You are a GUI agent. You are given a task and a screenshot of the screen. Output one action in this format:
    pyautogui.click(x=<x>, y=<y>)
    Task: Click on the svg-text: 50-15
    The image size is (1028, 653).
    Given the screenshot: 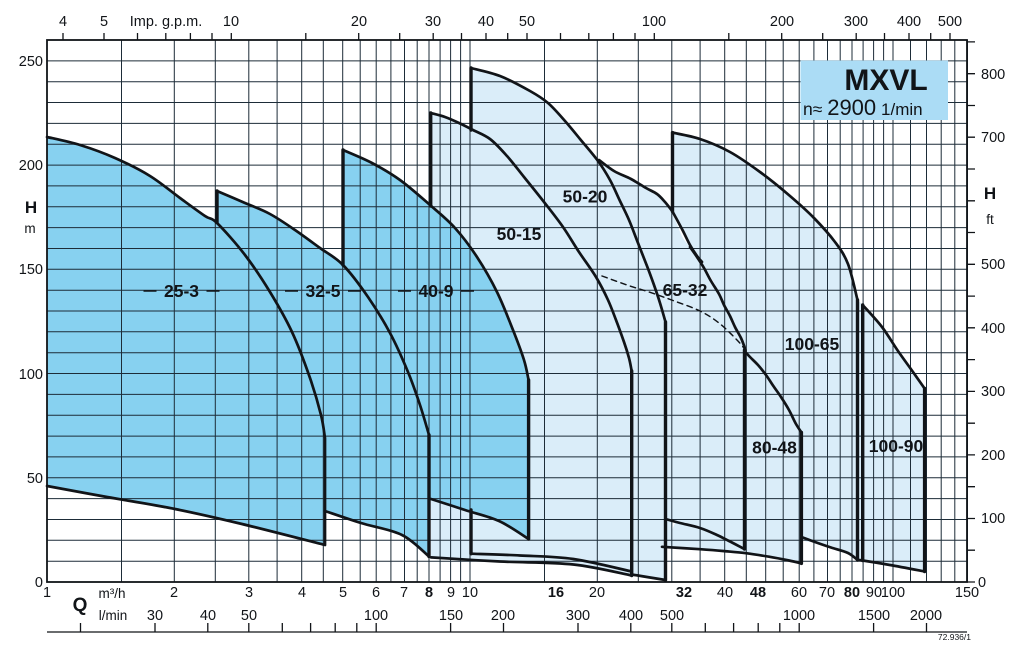 What is the action you would take?
    pyautogui.click(x=519, y=234)
    